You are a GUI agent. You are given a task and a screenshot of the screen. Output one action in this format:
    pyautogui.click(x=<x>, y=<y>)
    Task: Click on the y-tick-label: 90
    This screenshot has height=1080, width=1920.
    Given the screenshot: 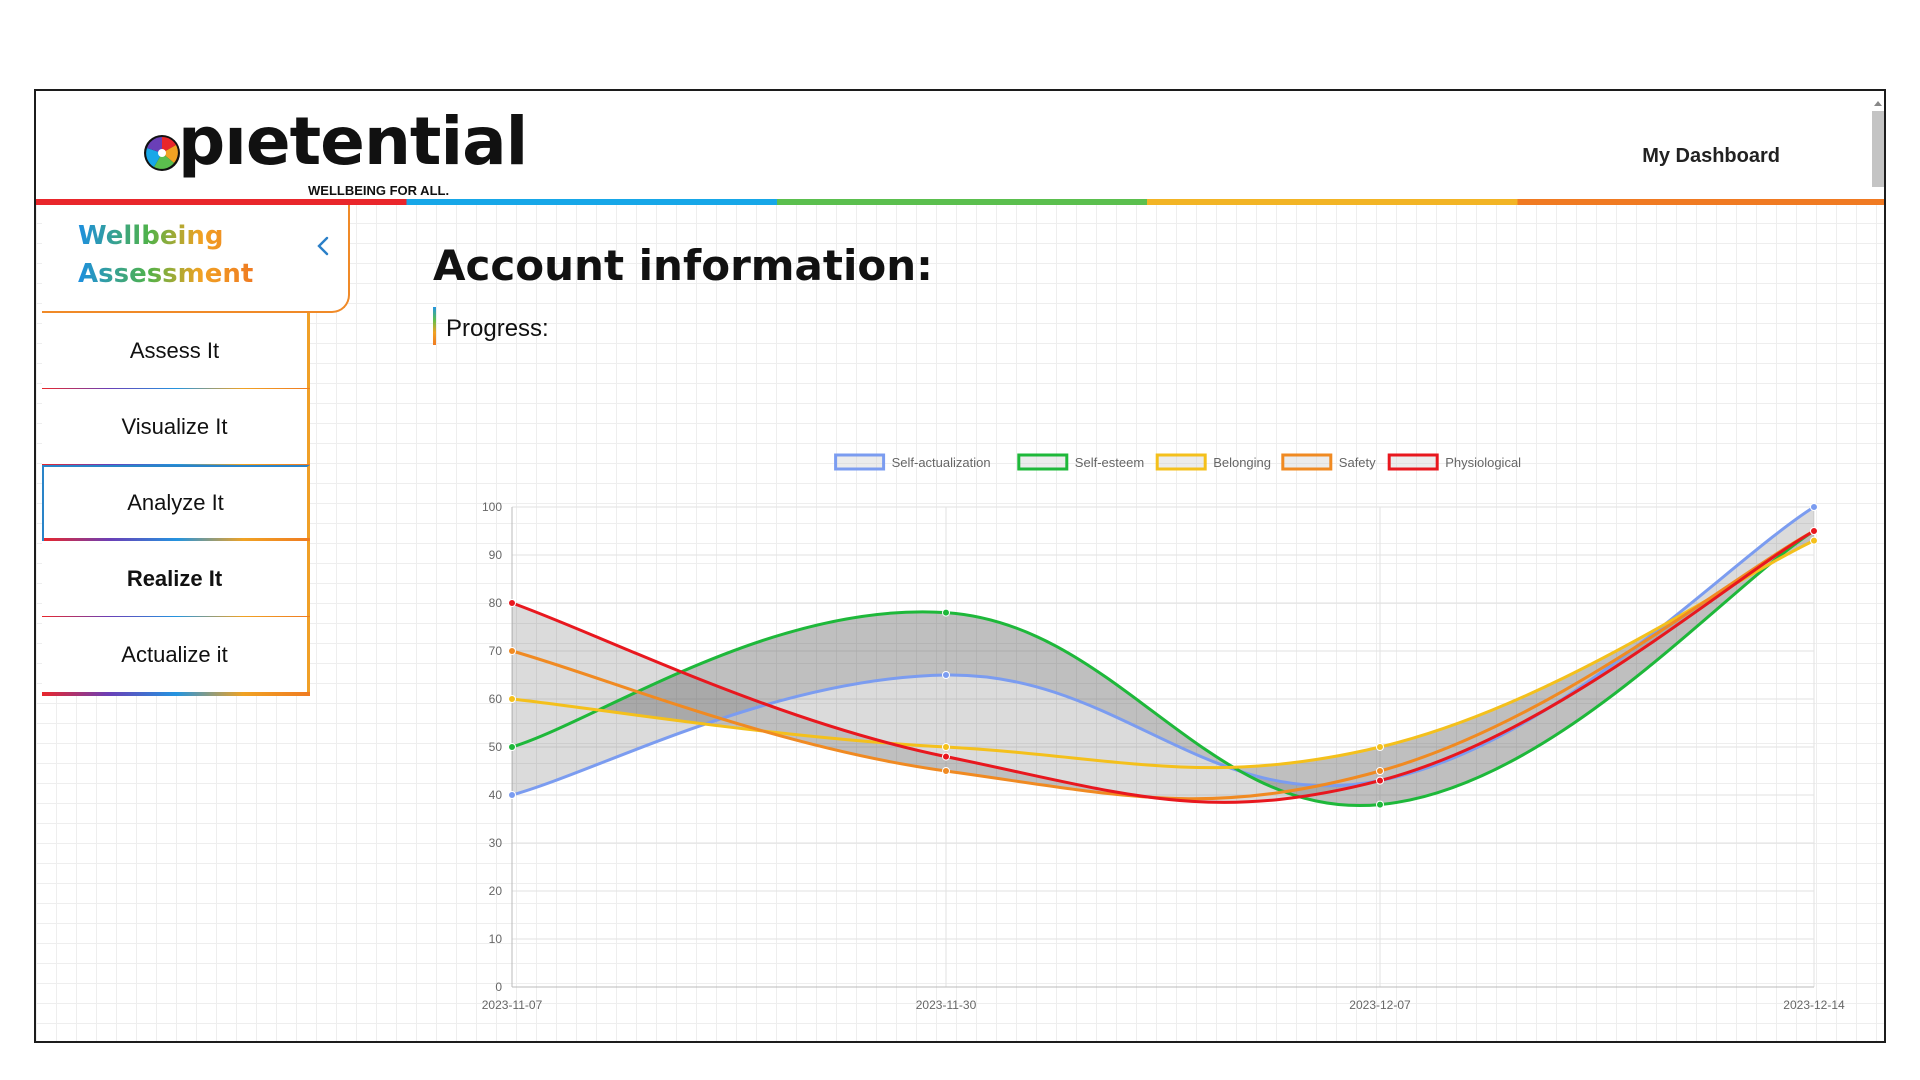 What is the action you would take?
    pyautogui.click(x=496, y=555)
    